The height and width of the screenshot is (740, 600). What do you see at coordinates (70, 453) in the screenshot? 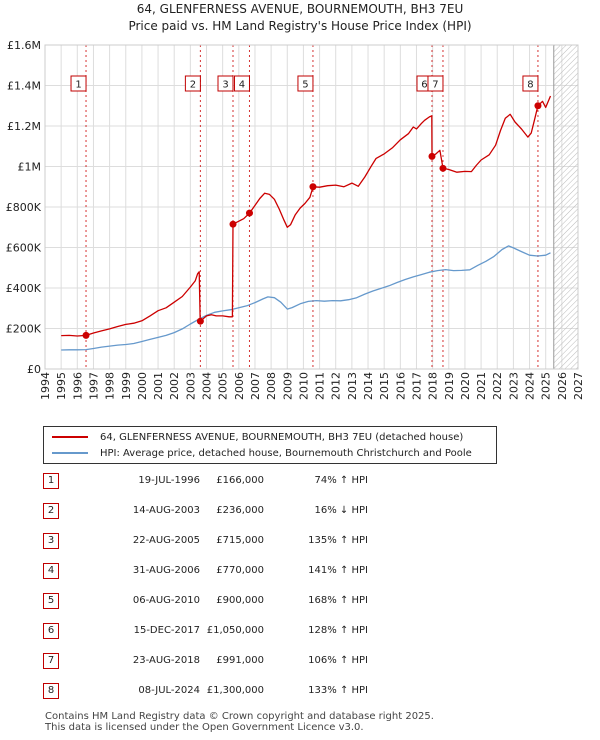
I see `legend-swatch-hpi` at bounding box center [70, 453].